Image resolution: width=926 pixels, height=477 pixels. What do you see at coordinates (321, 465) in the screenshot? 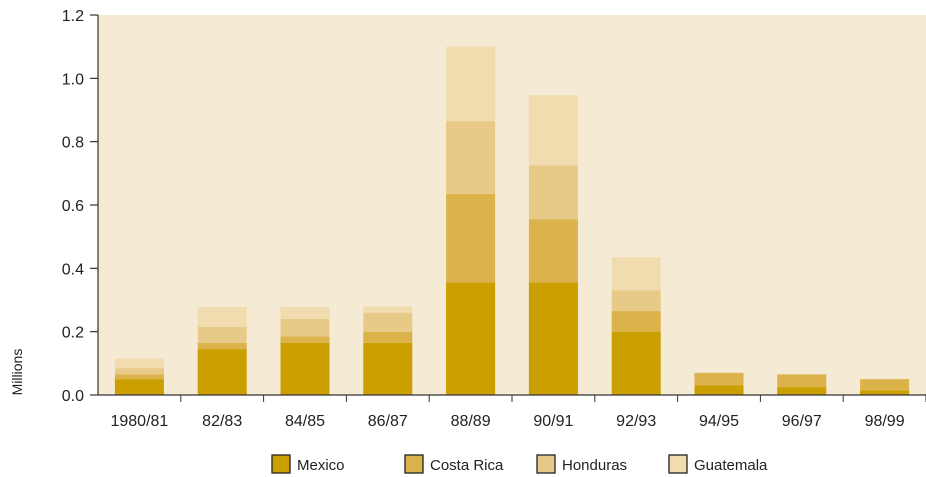
I see `legend-label: Mexico` at bounding box center [321, 465].